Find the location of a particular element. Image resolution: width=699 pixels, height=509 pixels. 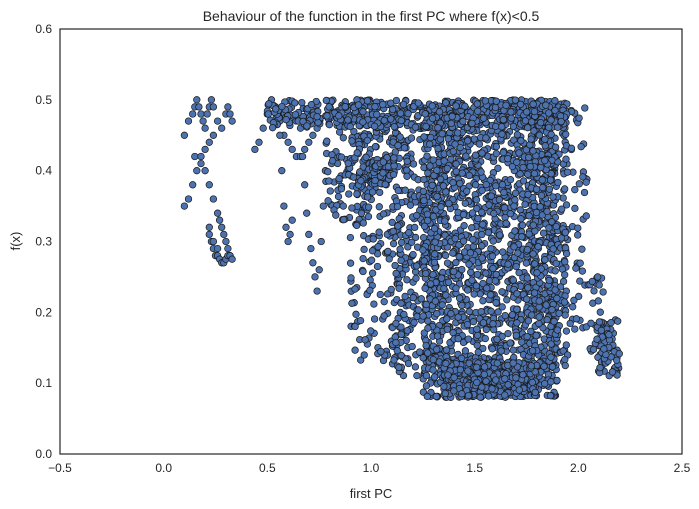

x-tick-label: 0.0 is located at coordinates (163, 468).